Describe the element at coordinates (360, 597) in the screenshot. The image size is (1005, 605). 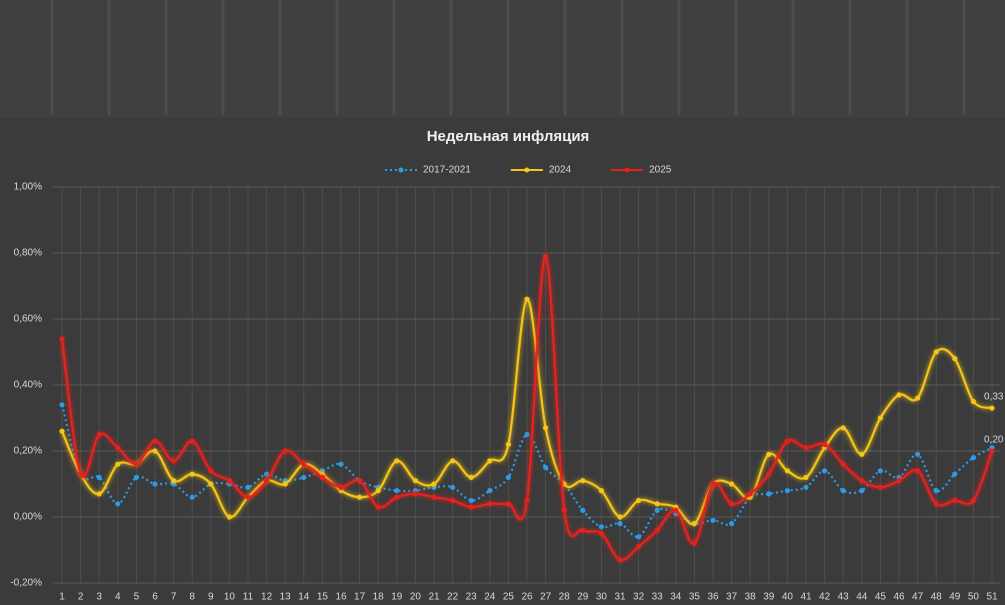
I see `x-tick-label: 17` at that location.